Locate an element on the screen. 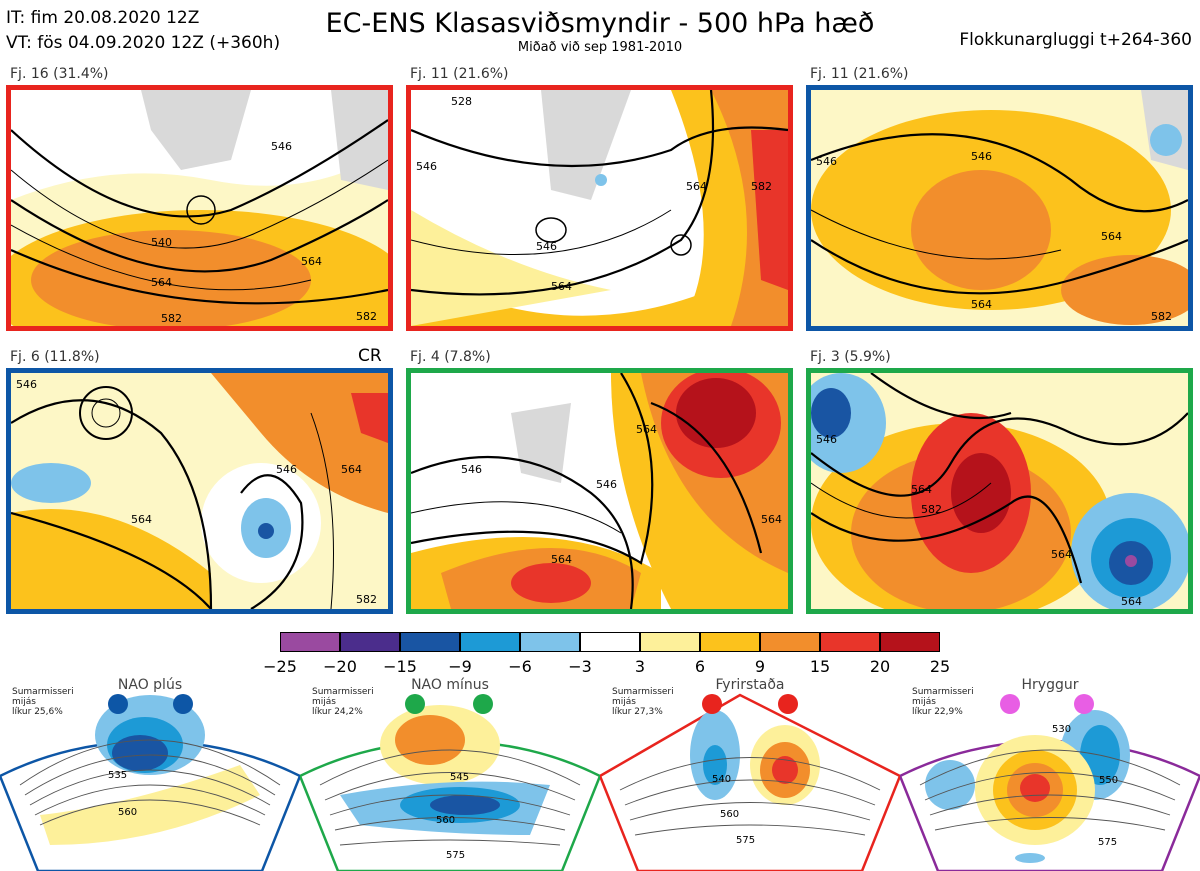 The height and width of the screenshot is (871, 1200). regime-note: Sumarmisseri mijás líkur 22,9% is located at coordinates (957, 702).